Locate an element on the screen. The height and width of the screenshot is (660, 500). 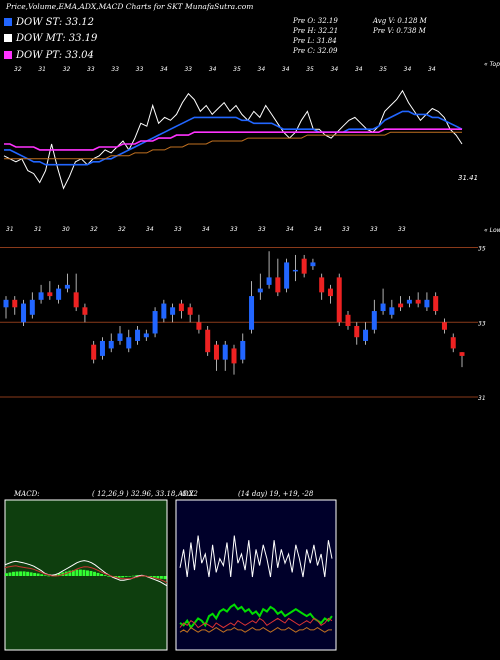
macd-signal-line is located at coordinates (86, 574).